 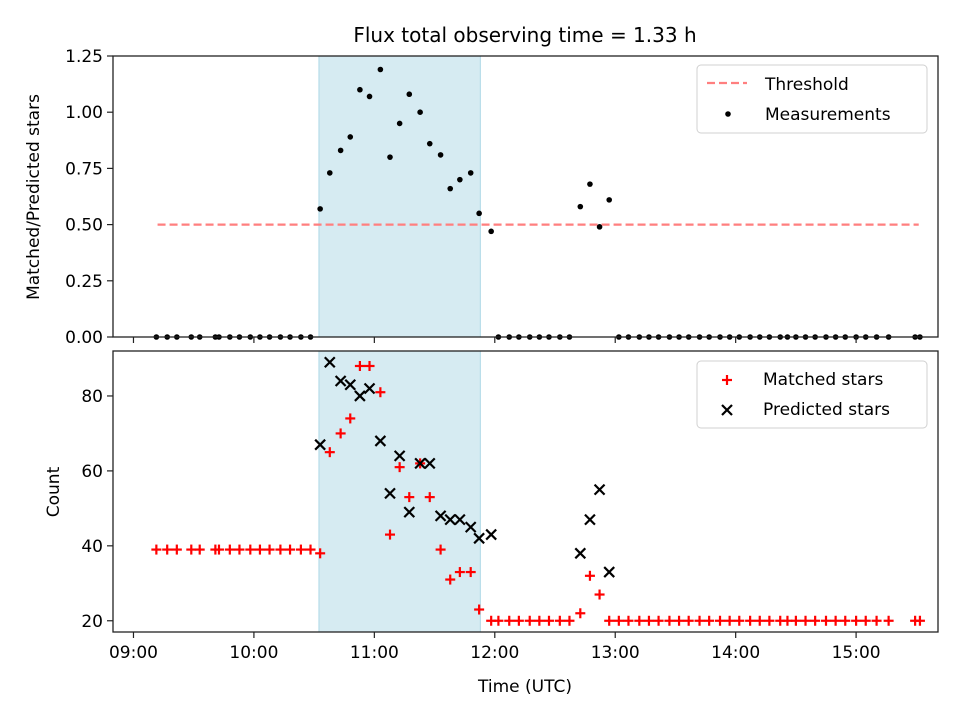 I want to click on legend-predicted-swatch, so click(x=727, y=410).